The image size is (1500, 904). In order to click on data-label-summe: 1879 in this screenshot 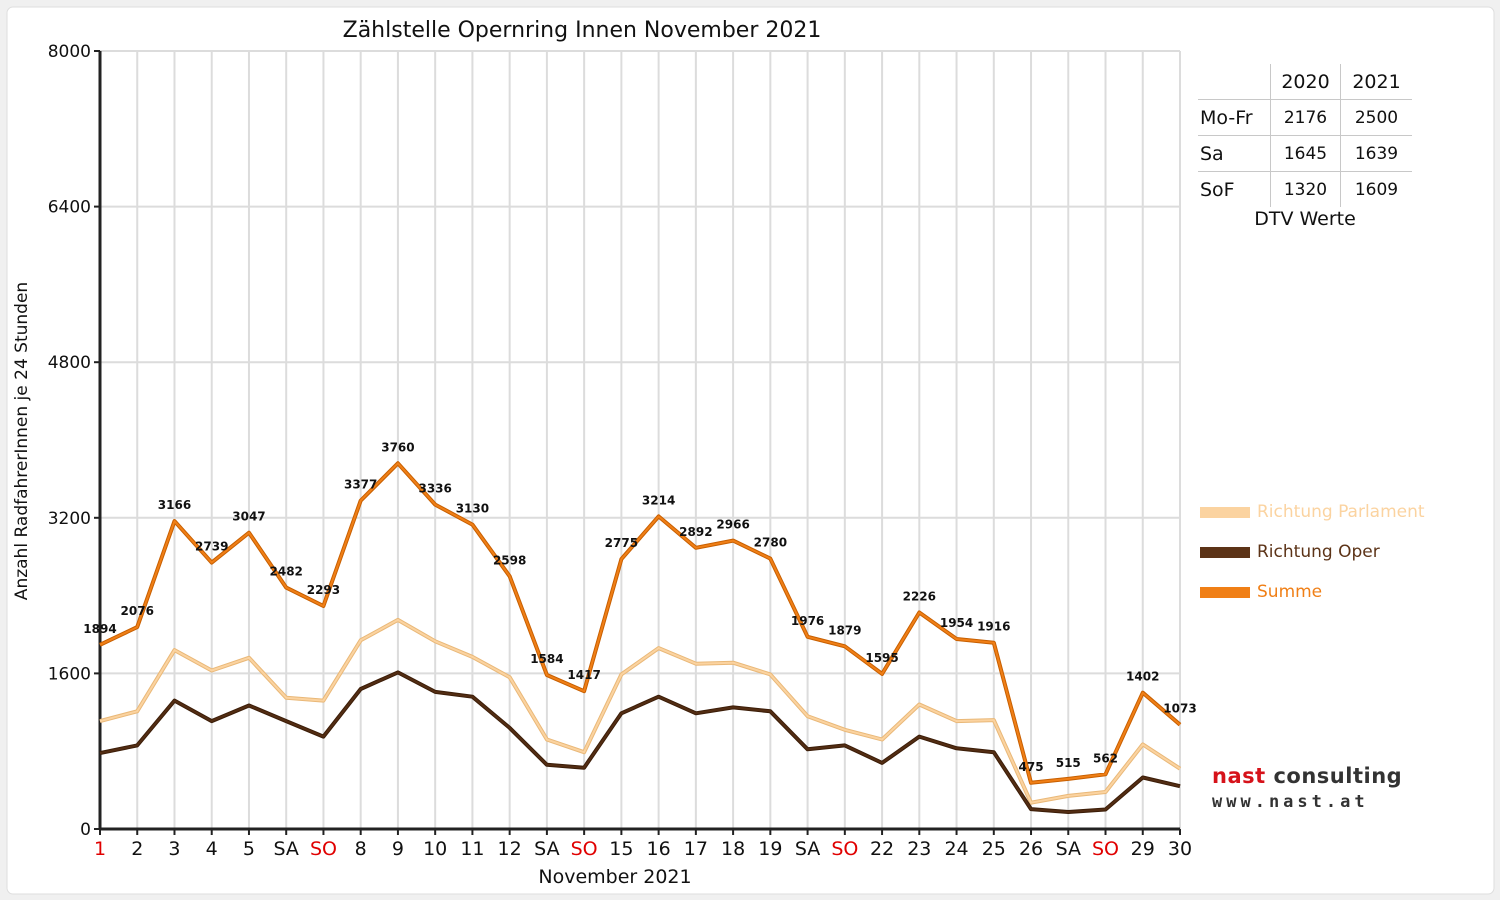, I will do `click(844, 630)`.